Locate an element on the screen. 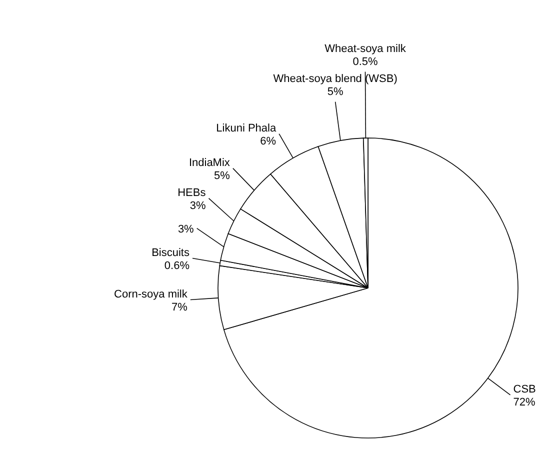 Image resolution: width=547 pixels, height=453 pixels. data-label: 6% is located at coordinates (268, 141).